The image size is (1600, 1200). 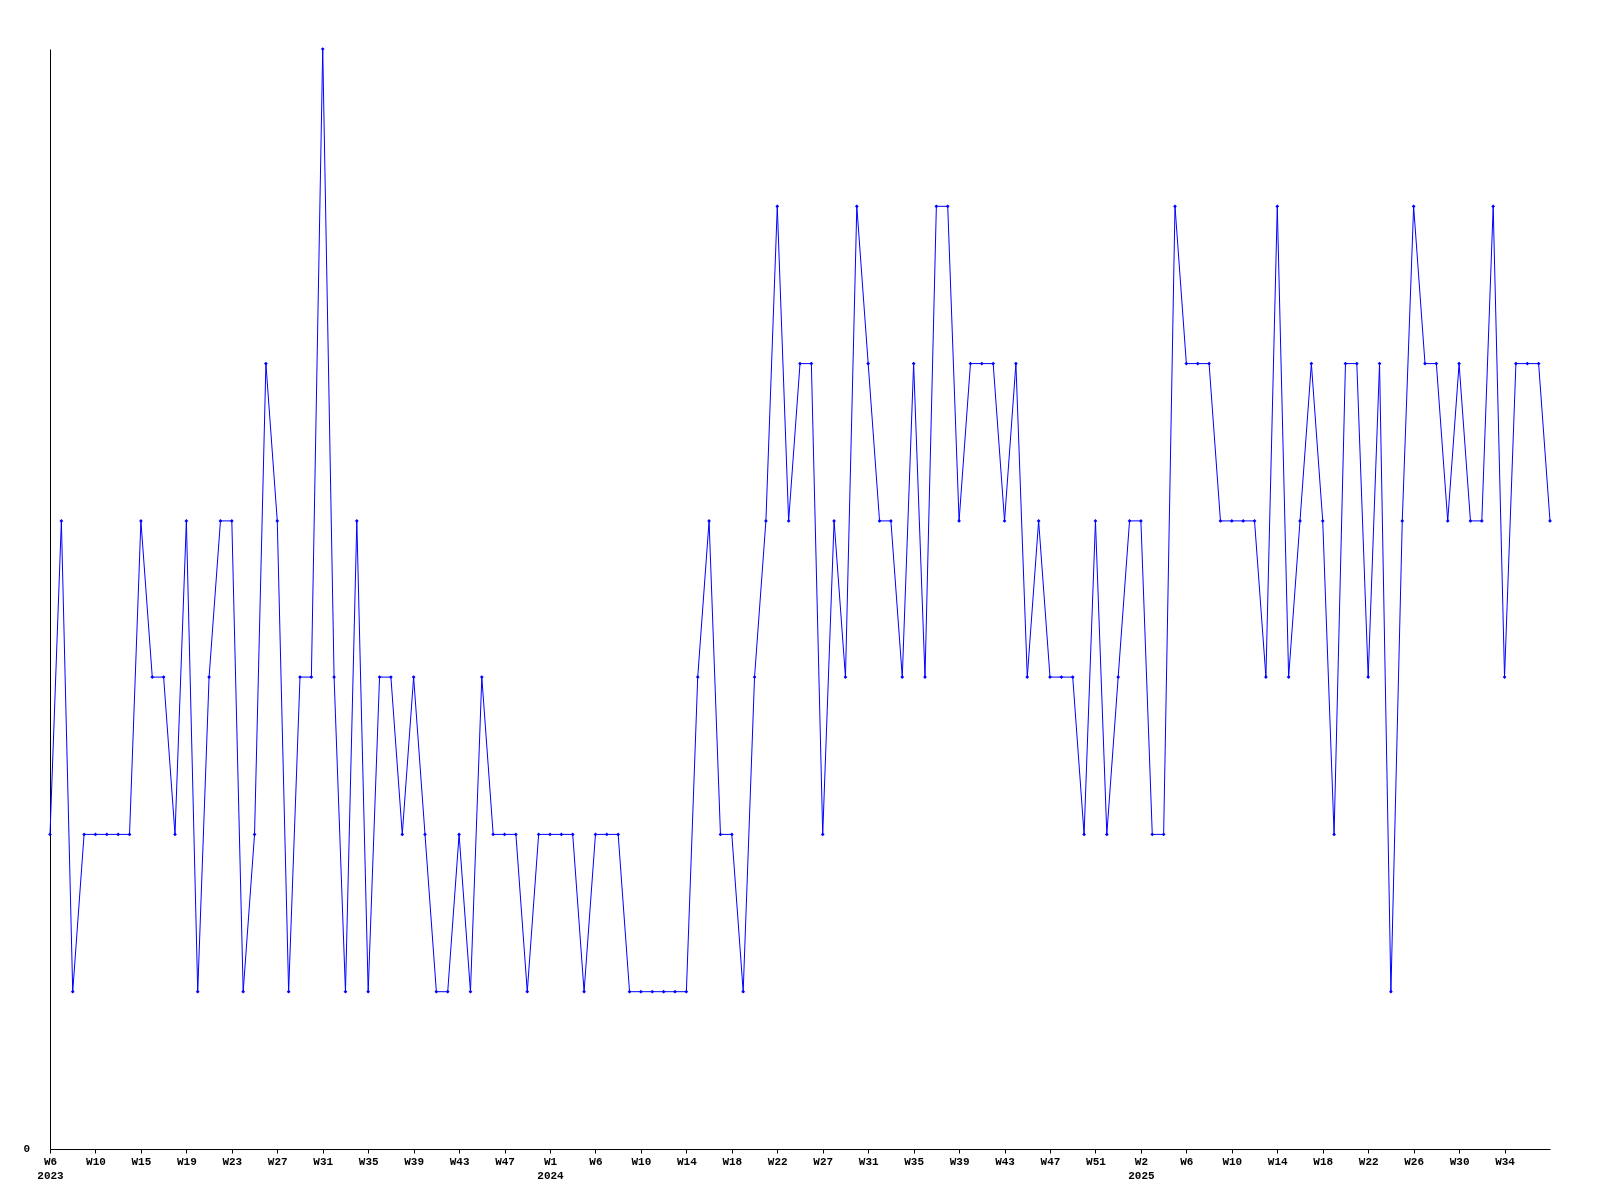 What do you see at coordinates (51, 1168) in the screenshot?
I see `x-tick-label: W6 2023` at bounding box center [51, 1168].